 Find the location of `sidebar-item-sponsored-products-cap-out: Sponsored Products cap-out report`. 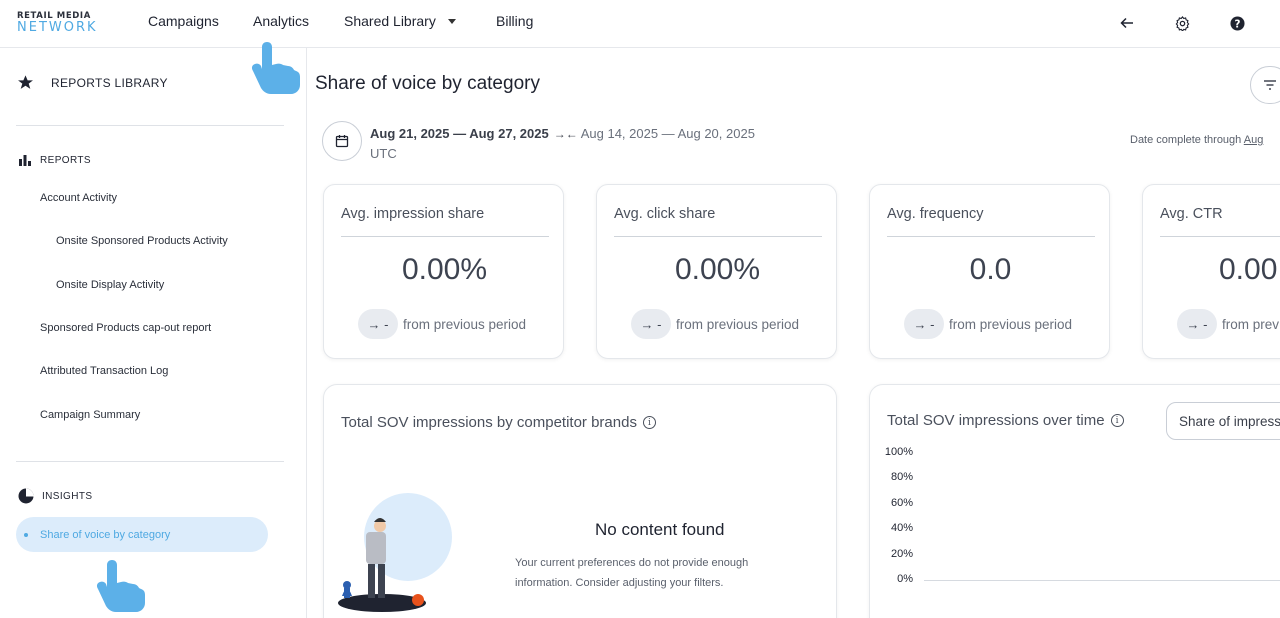

sidebar-item-sponsored-products-cap-out: Sponsored Products cap-out report is located at coordinates (126, 328).